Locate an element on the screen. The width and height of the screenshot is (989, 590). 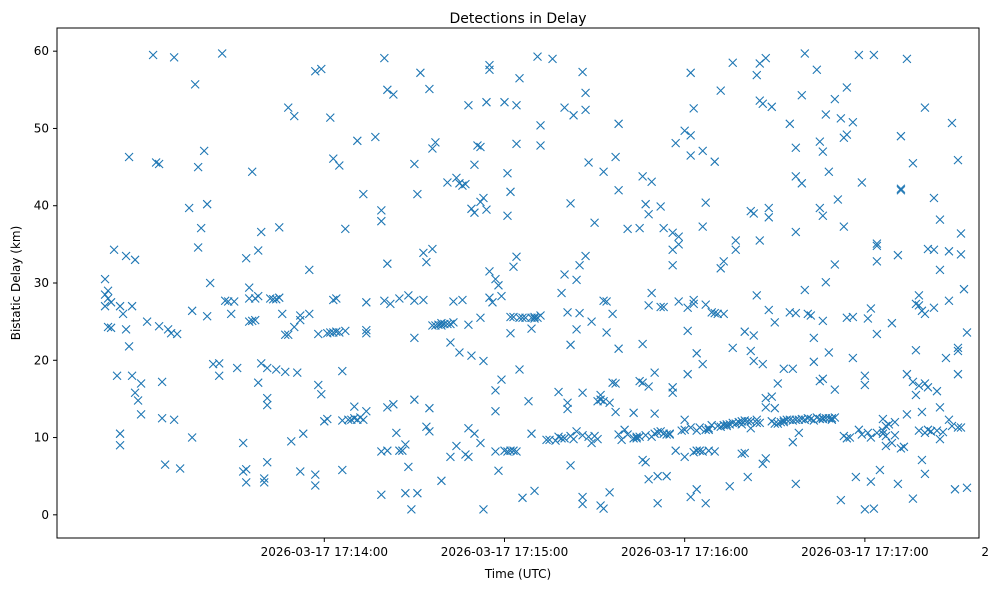
y-tick-label: 0 is located at coordinates (45, 515).